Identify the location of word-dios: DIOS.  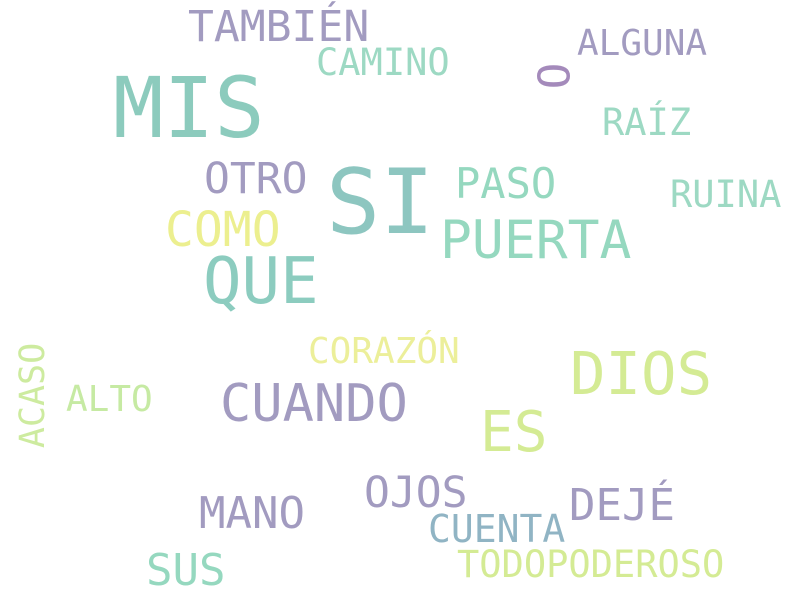
(641, 373).